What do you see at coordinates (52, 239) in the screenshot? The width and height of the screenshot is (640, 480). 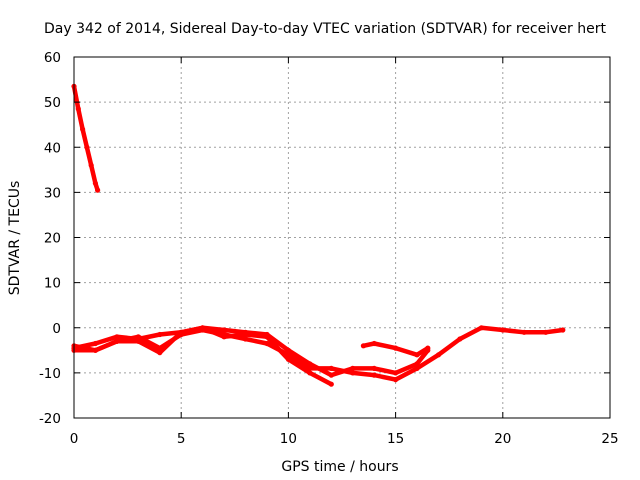 I see `y-tick-label: 20` at bounding box center [52, 239].